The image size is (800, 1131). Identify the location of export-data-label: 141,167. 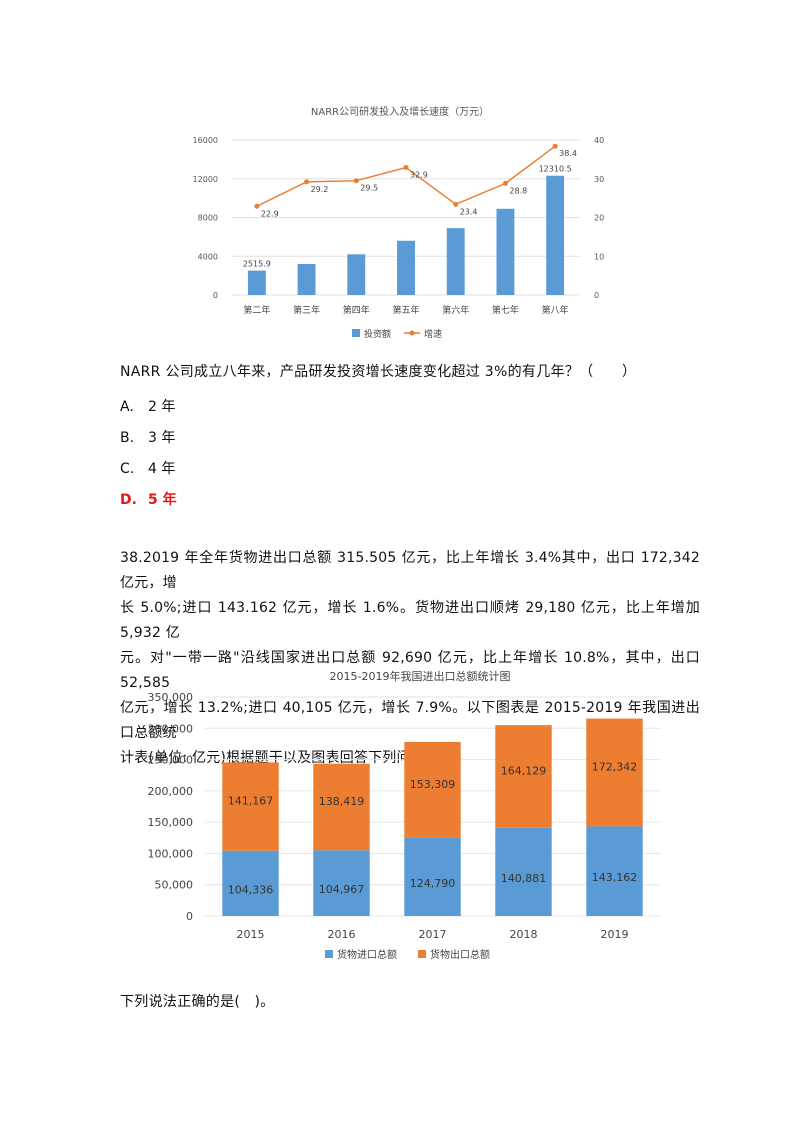
(251, 801).